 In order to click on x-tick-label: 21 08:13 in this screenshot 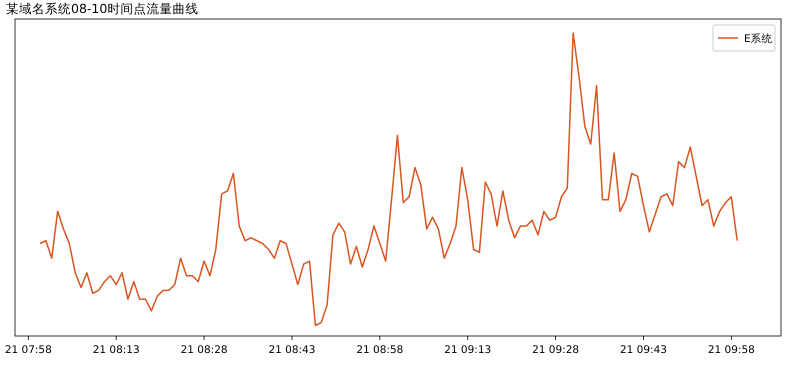, I will do `click(116, 350)`.